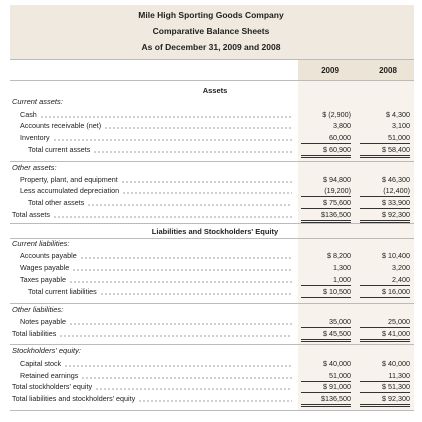 Image resolution: width=422 pixels, height=422 pixels. What do you see at coordinates (70, 190) in the screenshot?
I see `row-label: Less accumulated depreciation` at bounding box center [70, 190].